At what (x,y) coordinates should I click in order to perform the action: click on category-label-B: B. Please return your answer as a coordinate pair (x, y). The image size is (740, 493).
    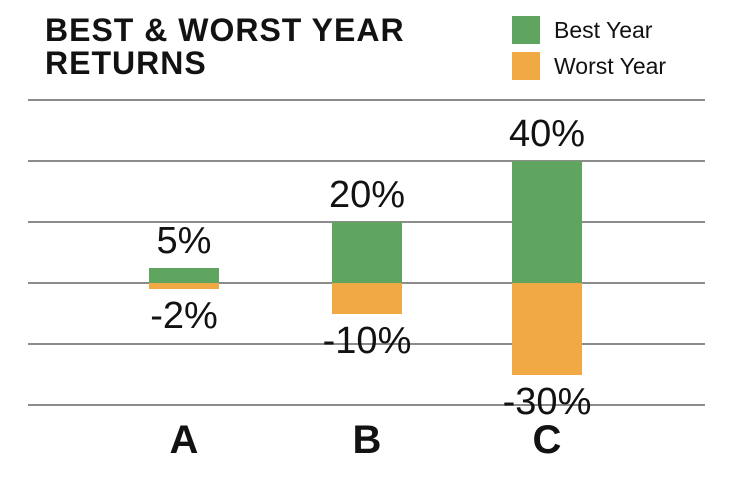
    Looking at the image, I should click on (367, 440).